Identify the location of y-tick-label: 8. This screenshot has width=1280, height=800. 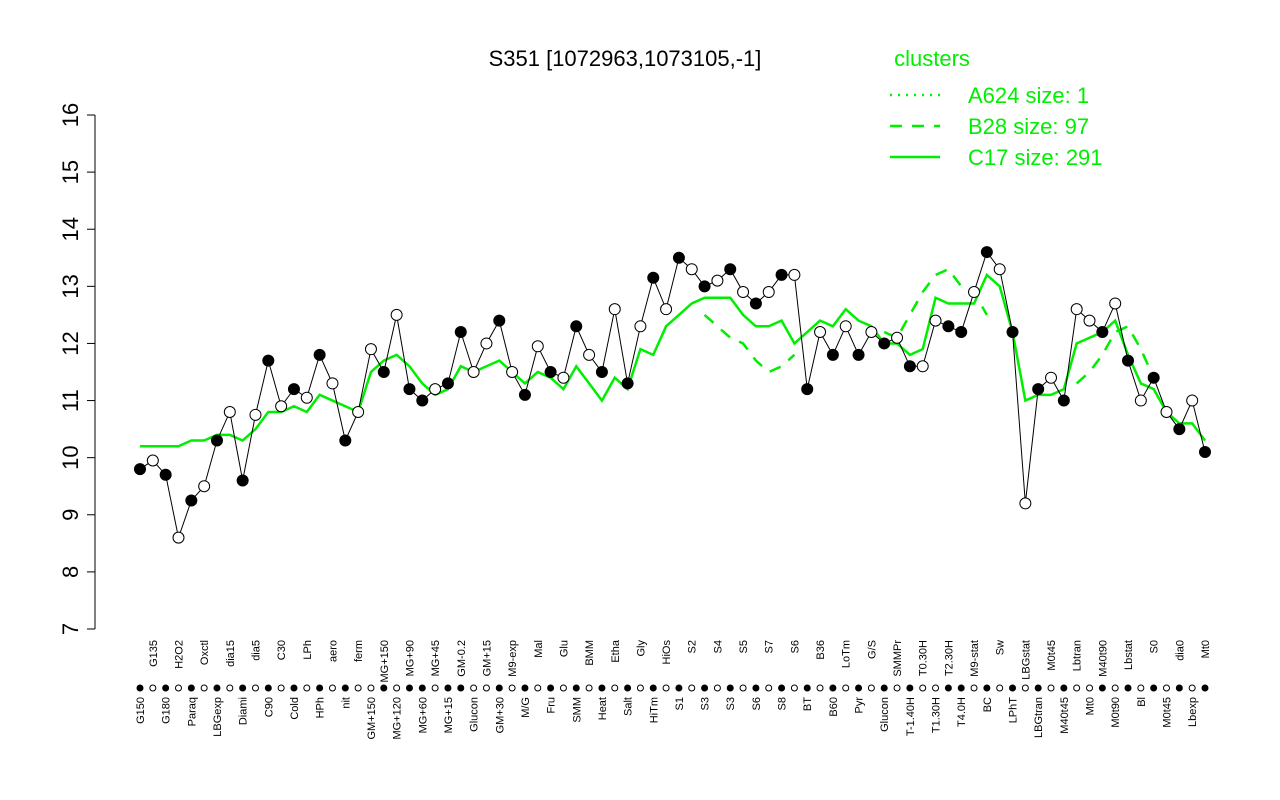
(70, 572).